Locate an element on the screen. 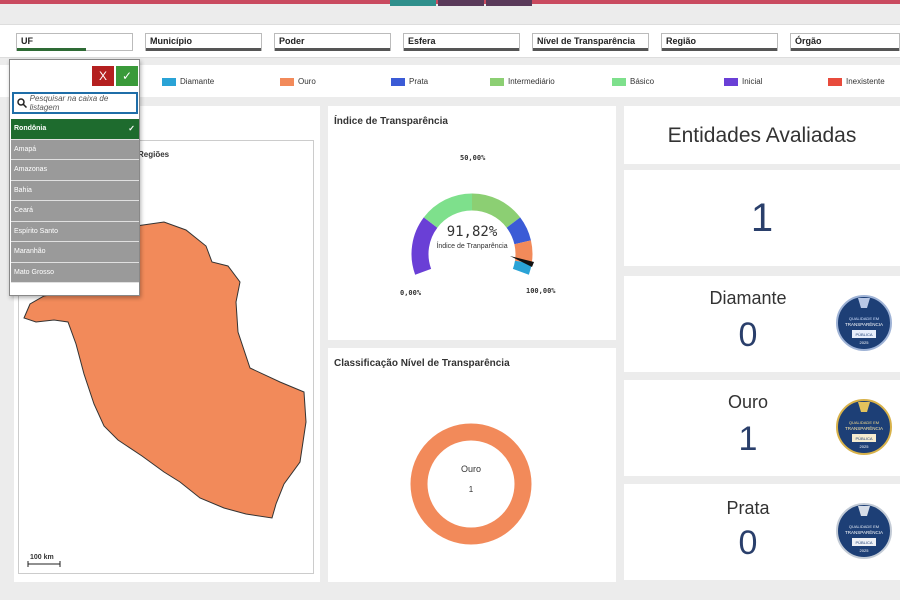  gauge-chart is located at coordinates (472, 234).